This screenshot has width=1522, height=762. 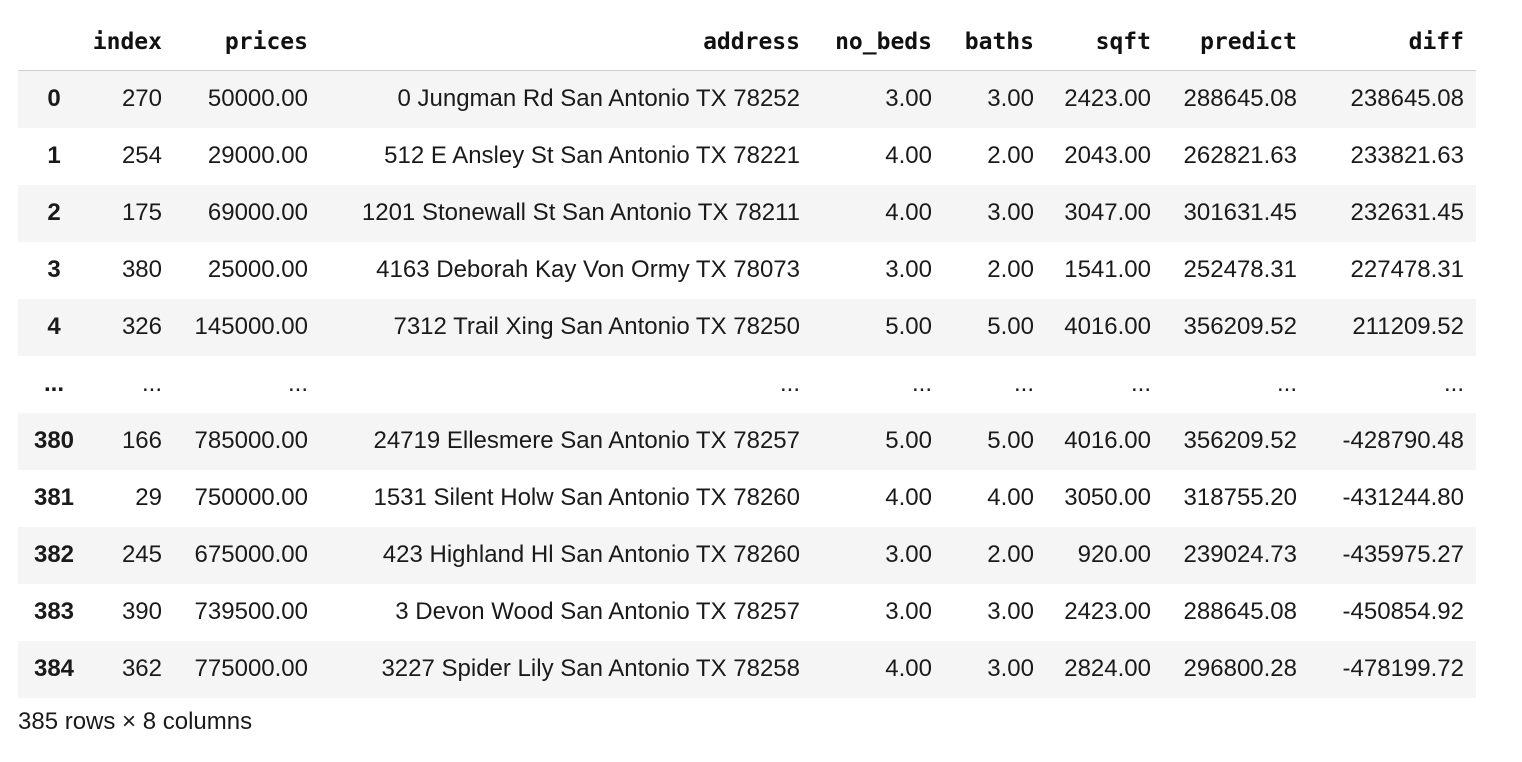 What do you see at coordinates (566, 42) in the screenshot?
I see `header-cell-address: address` at bounding box center [566, 42].